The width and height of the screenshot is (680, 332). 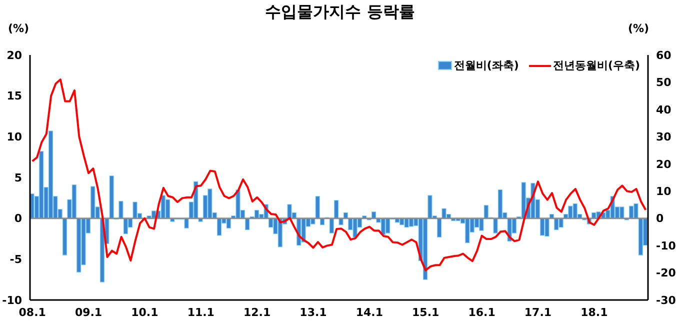 What do you see at coordinates (538, 312) in the screenshot?
I see `x-tick-label: 17.1` at bounding box center [538, 312].